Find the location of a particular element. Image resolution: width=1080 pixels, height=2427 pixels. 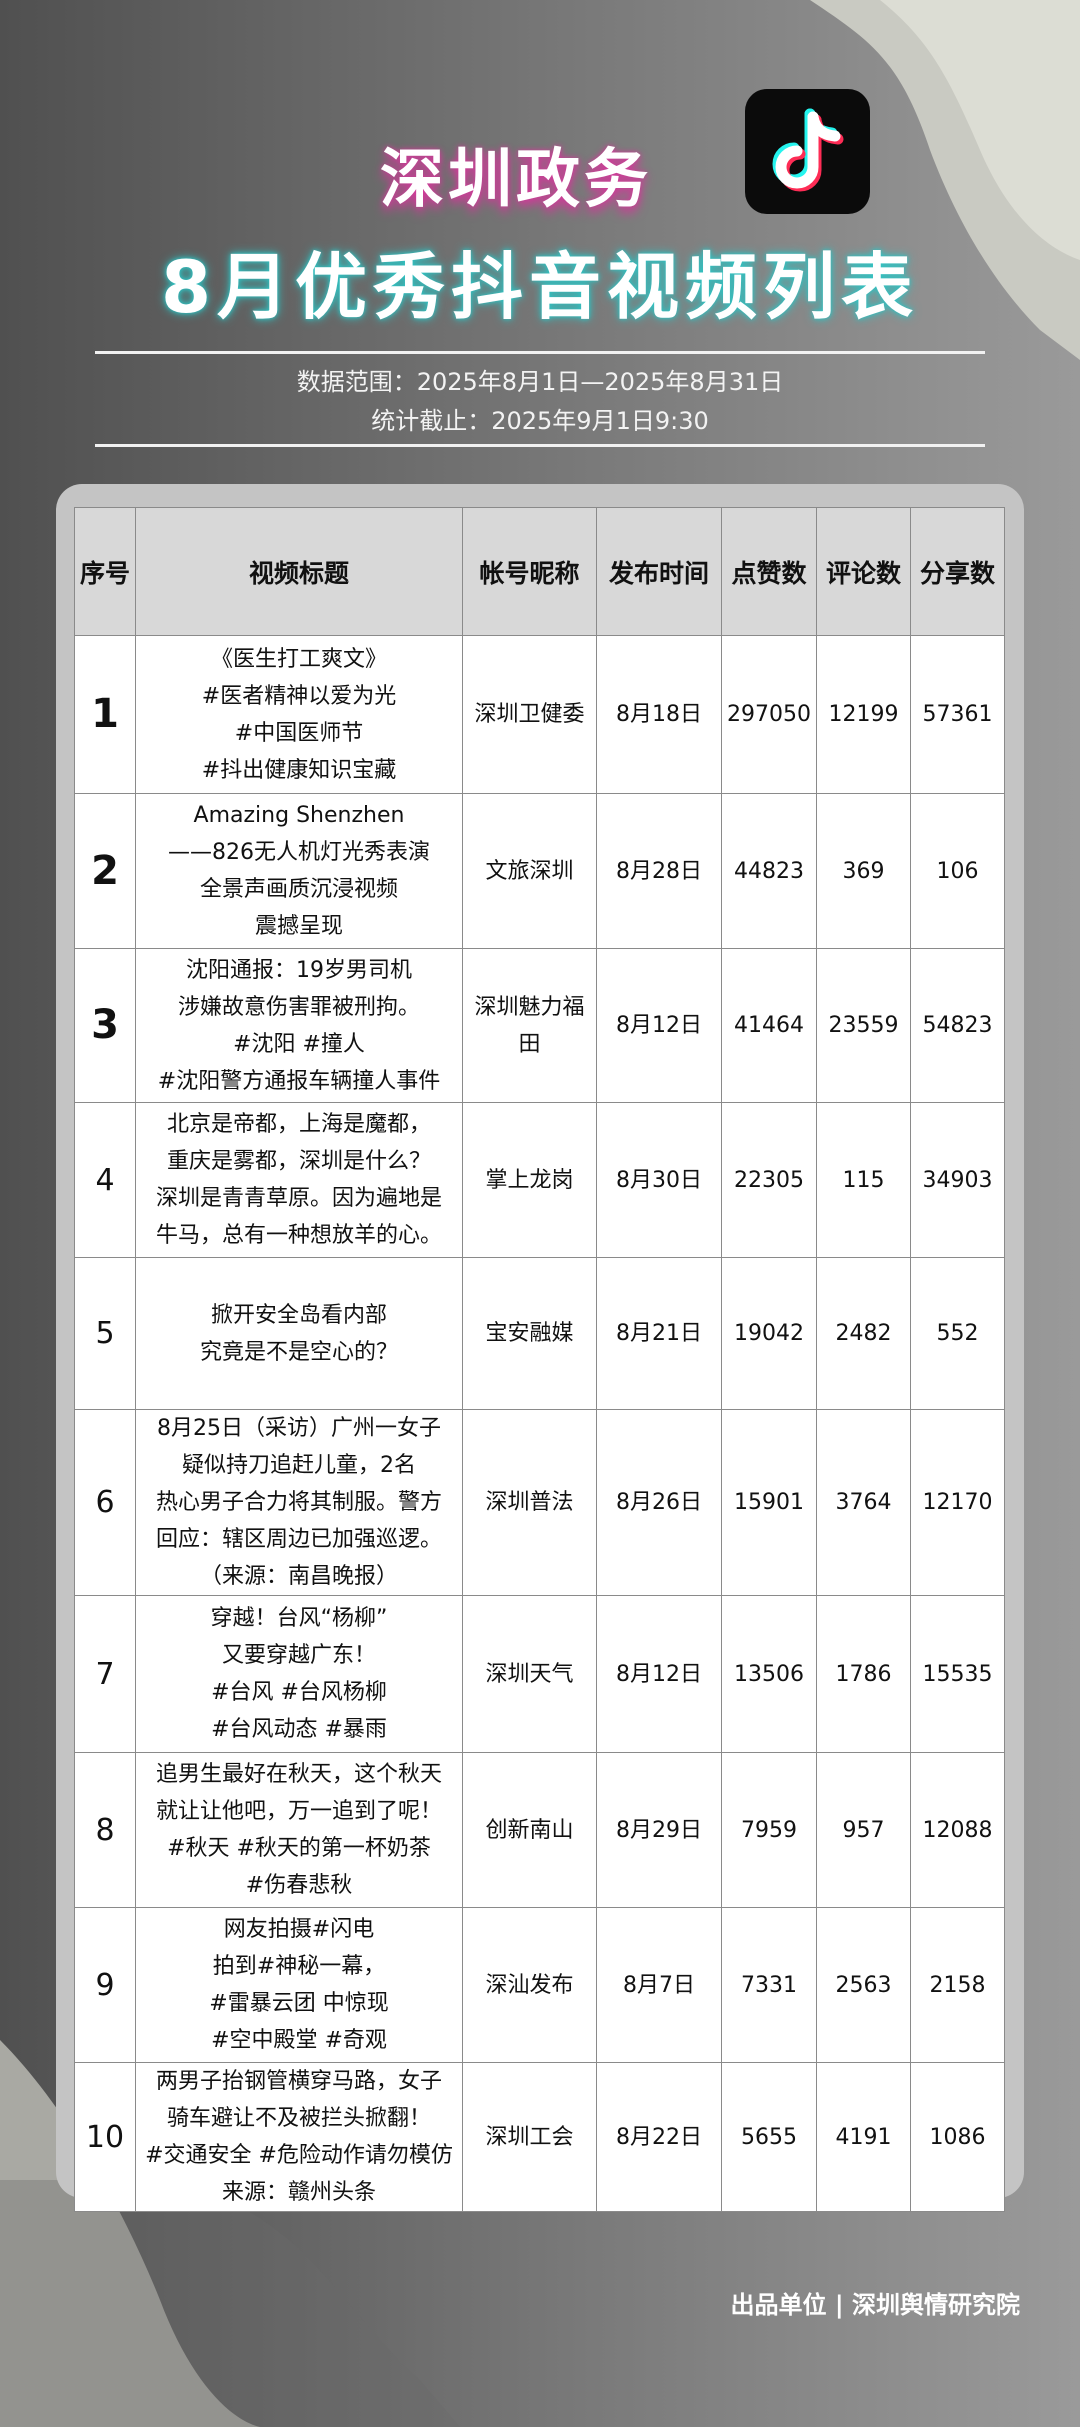

title-line: 重庆是雾都，深圳是什么？ is located at coordinates (298, 1161).